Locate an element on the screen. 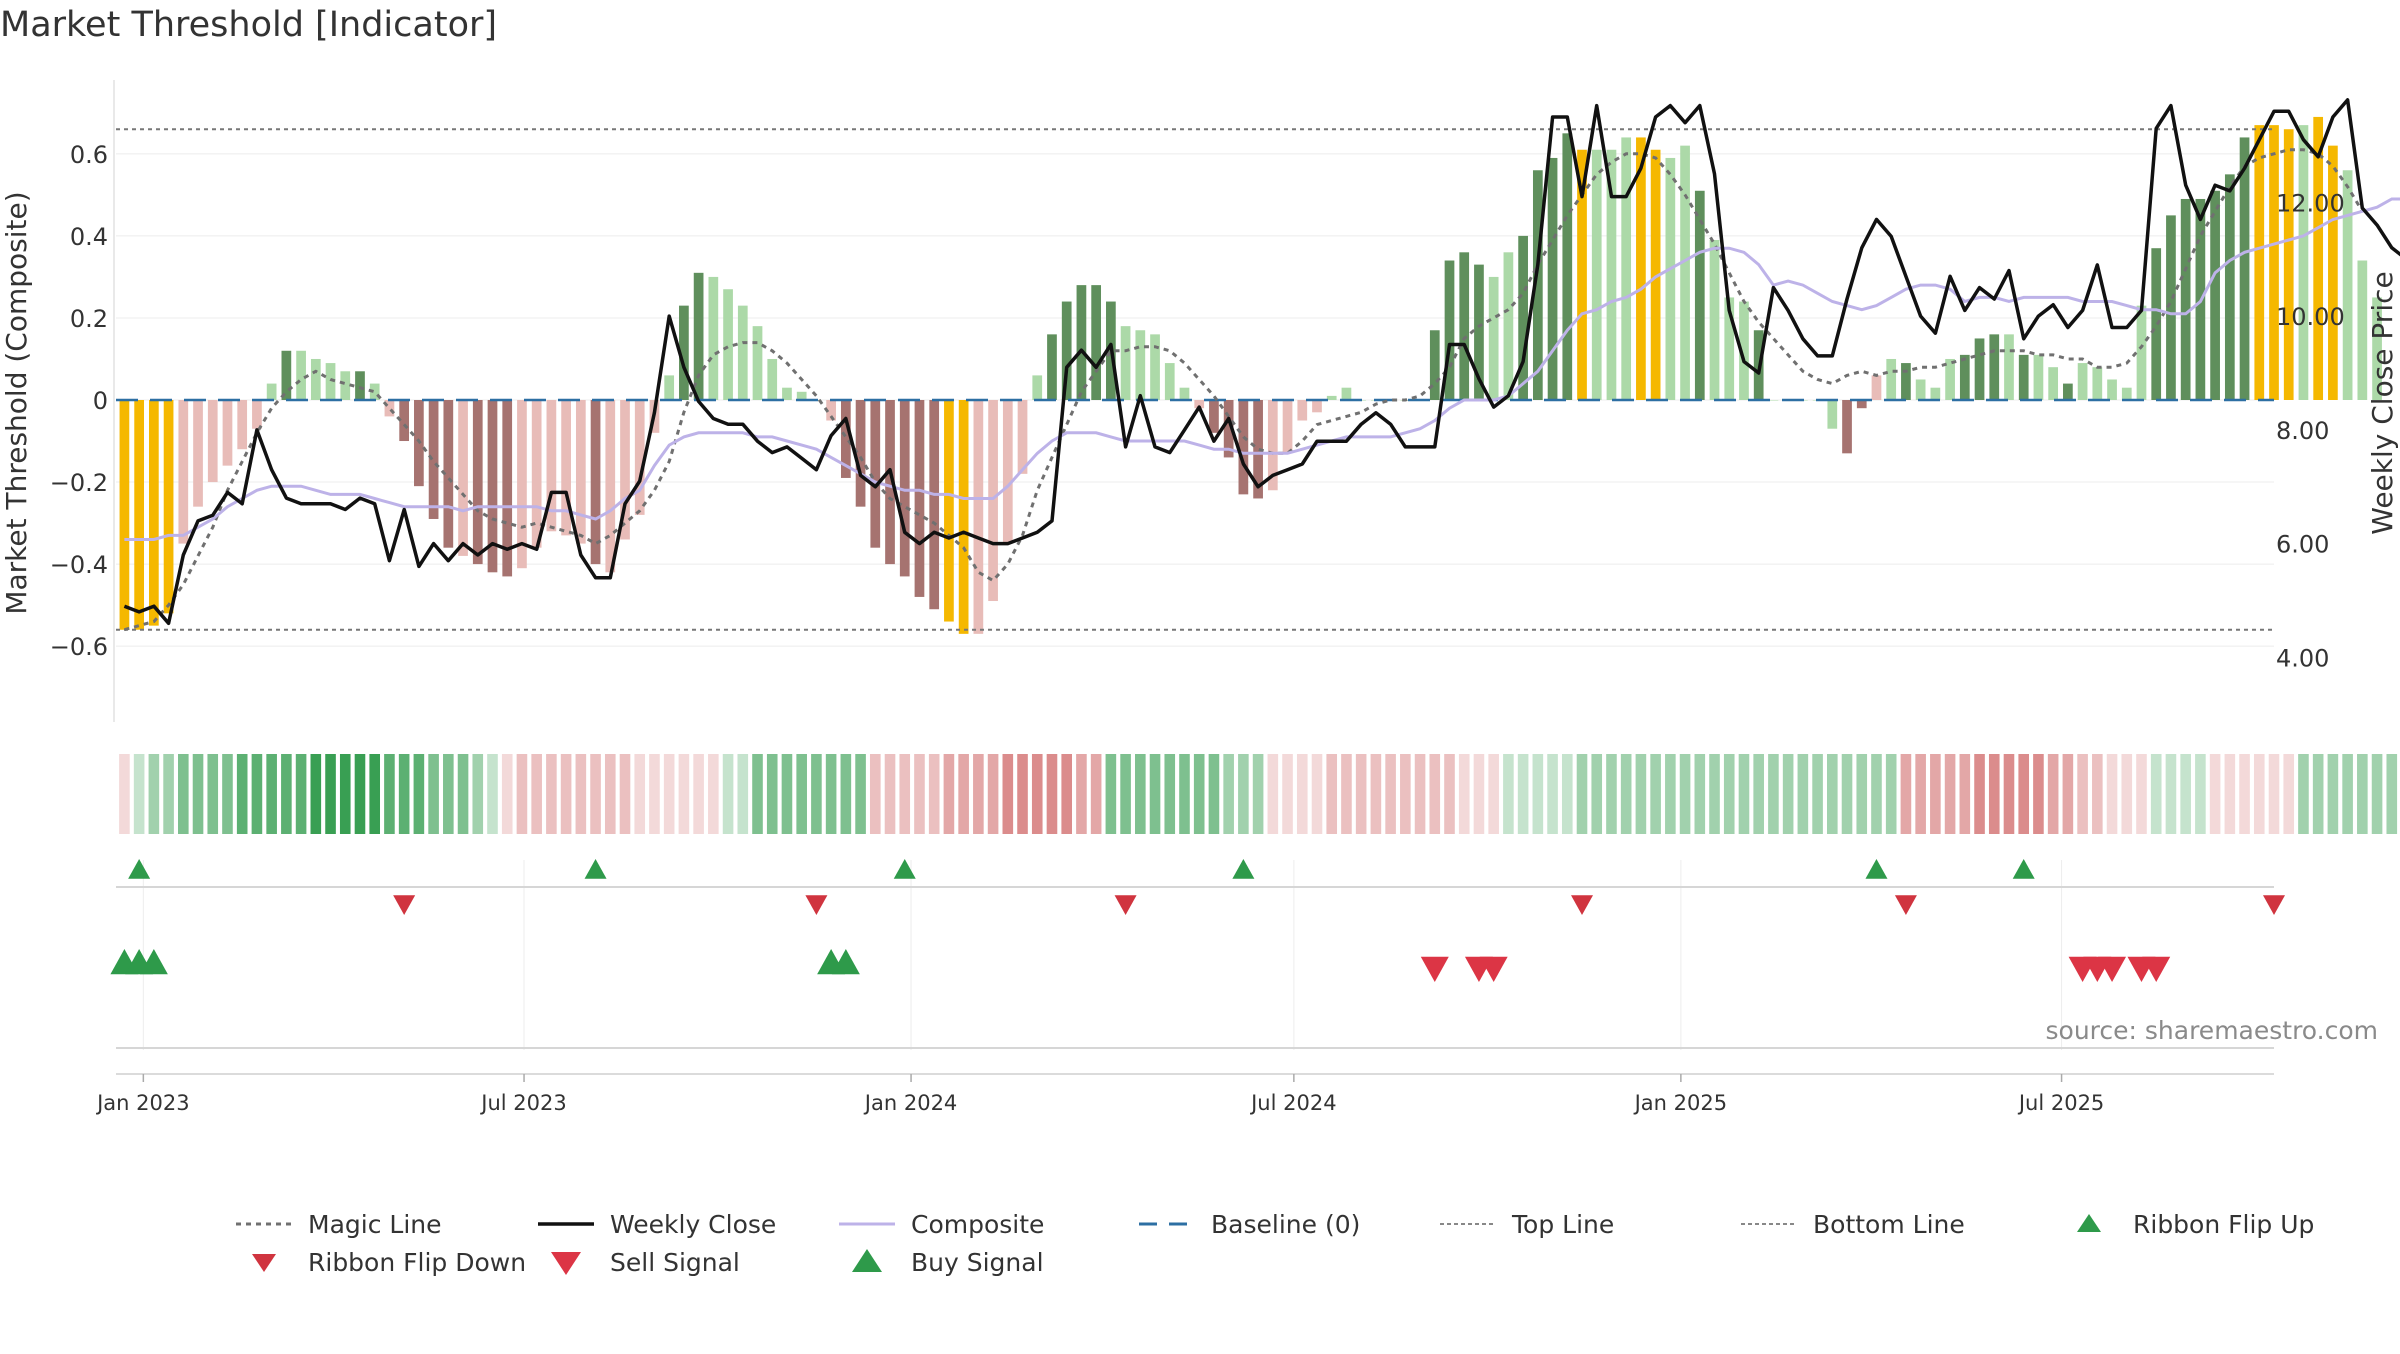 Image resolution: width=2400 pixels, height=1354 pixels. legend-item-composite: Composite is located at coordinates (941, 1224).